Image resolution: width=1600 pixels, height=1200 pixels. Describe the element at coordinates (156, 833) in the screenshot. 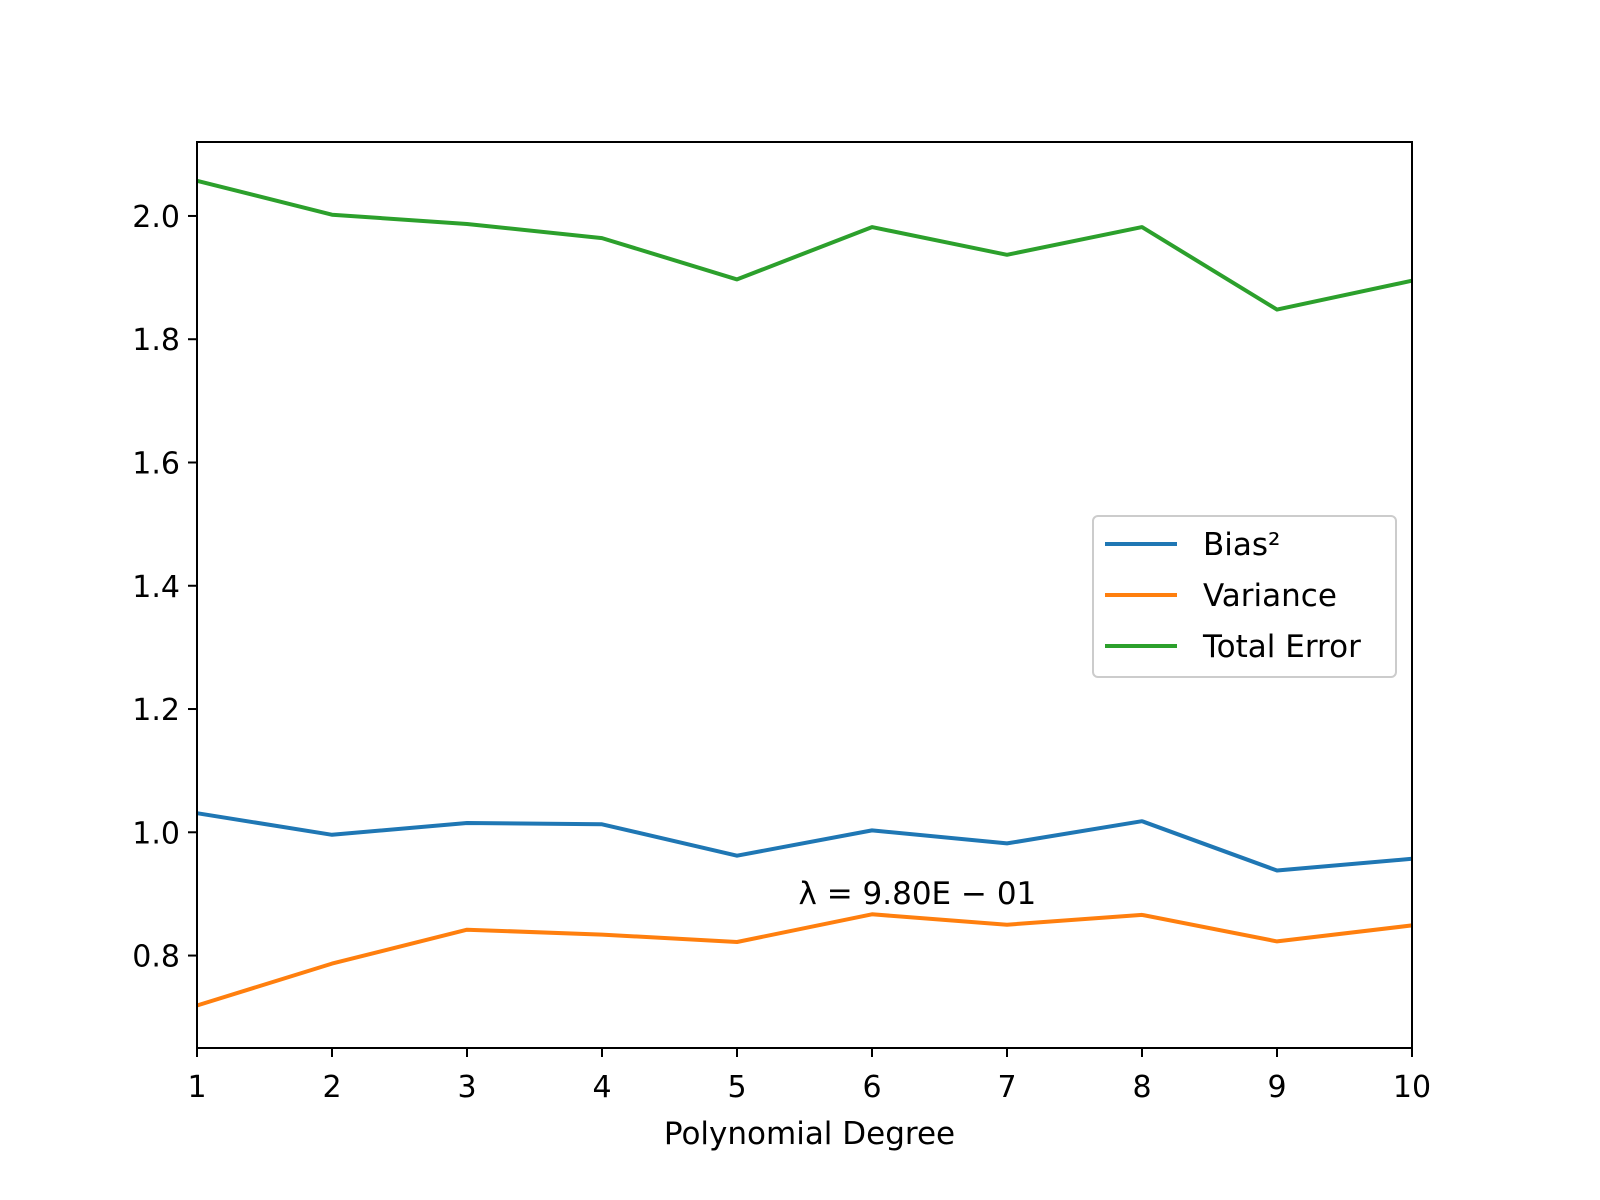

I see `y-tick-label: 1.0` at that location.